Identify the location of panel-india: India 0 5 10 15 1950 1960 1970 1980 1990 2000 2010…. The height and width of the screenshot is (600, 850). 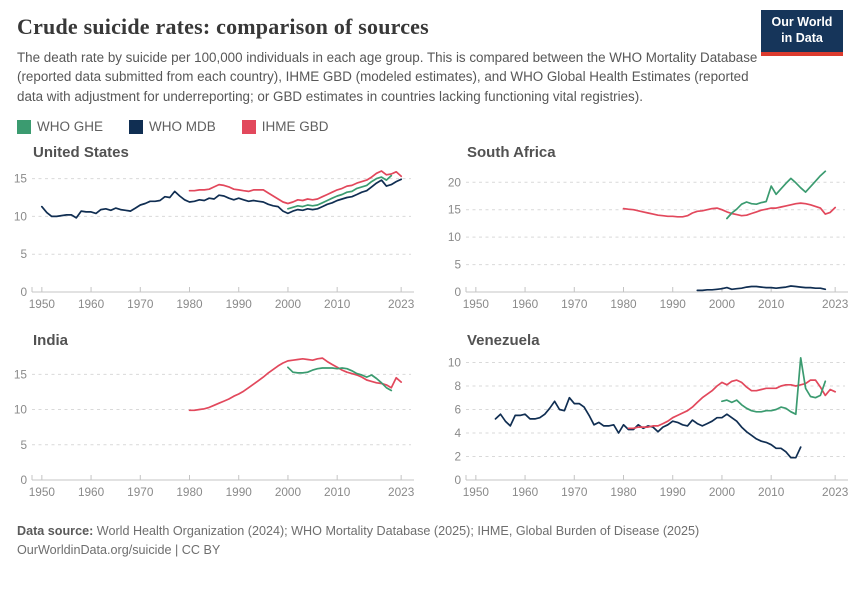
(217, 421).